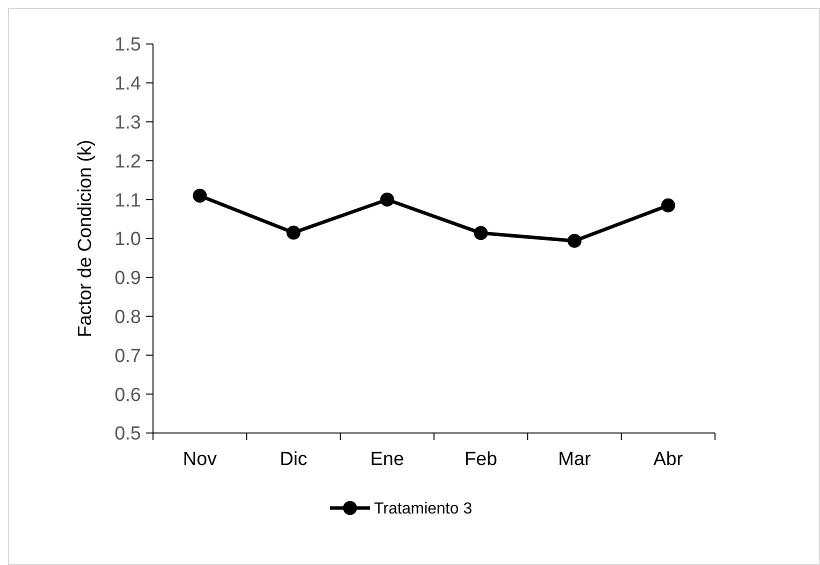  What do you see at coordinates (127, 317) in the screenshot?
I see `y-tick-label: 0.8` at bounding box center [127, 317].